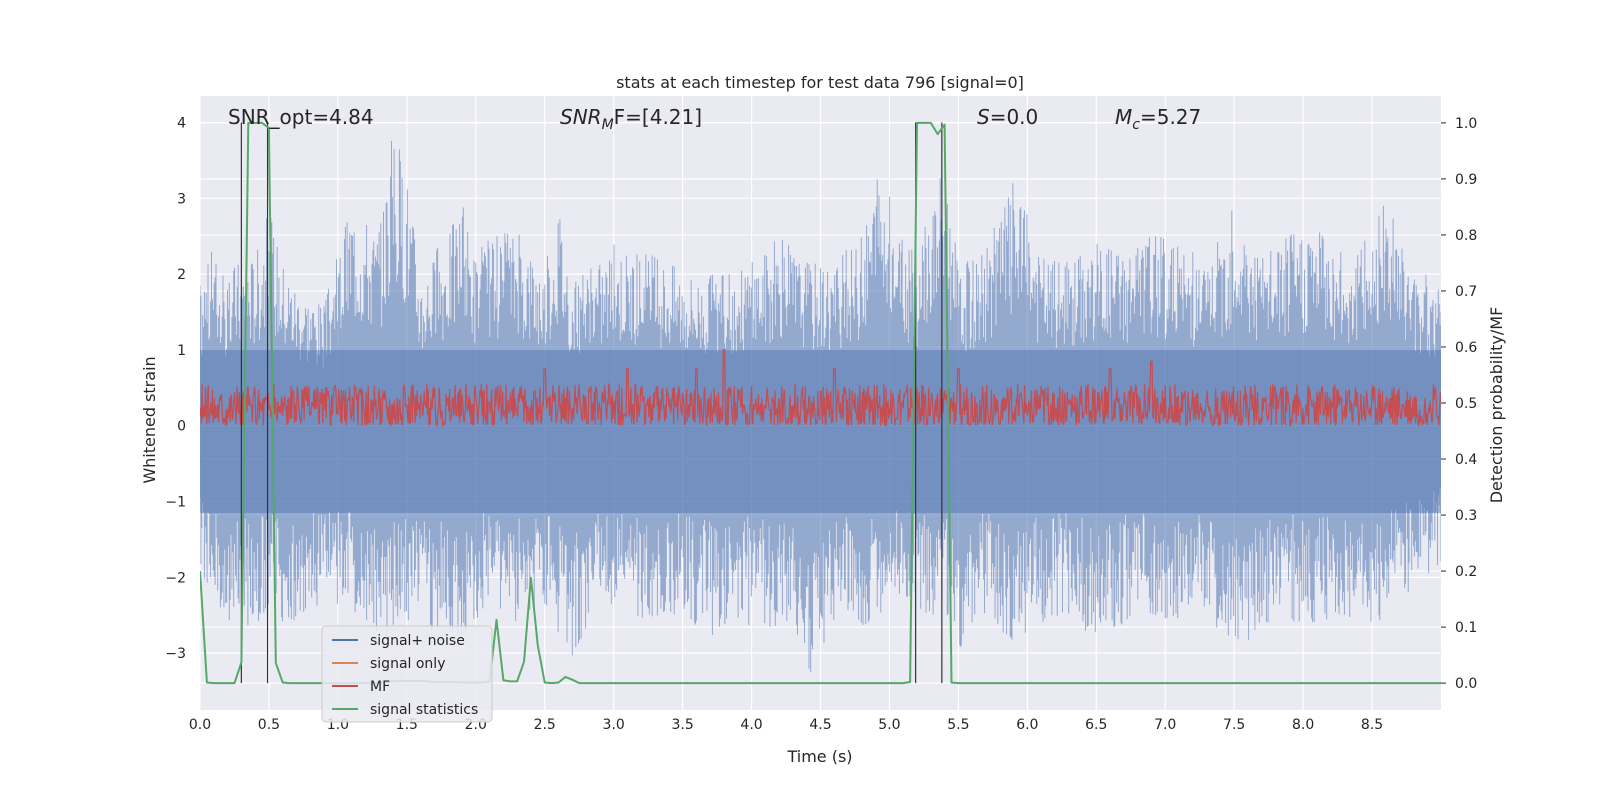 The height and width of the screenshot is (800, 1600). I want to click on x-tick-label: 4.0, so click(751, 725).